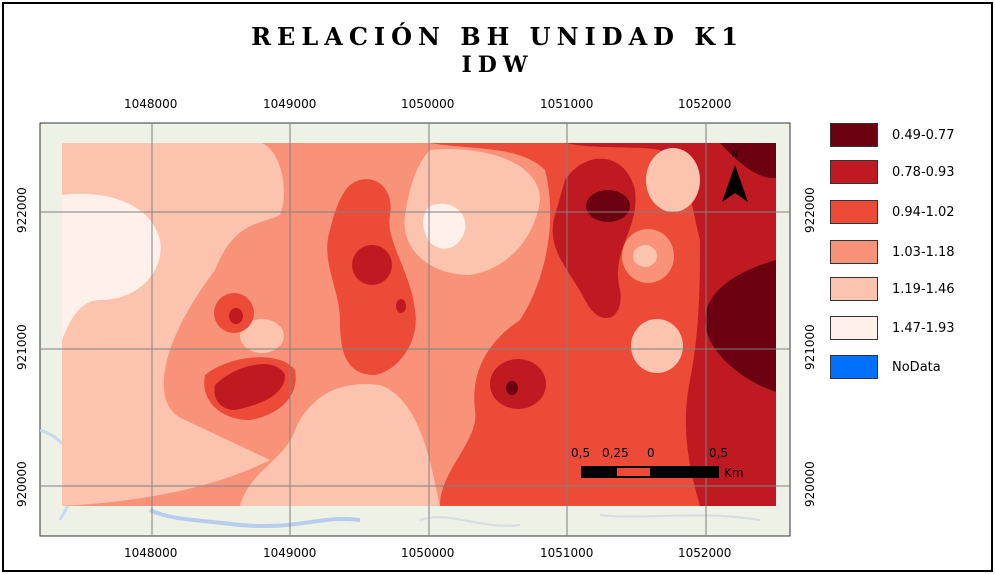  I want to click on x-tick-bottom-4: 1051000, so click(567, 553).